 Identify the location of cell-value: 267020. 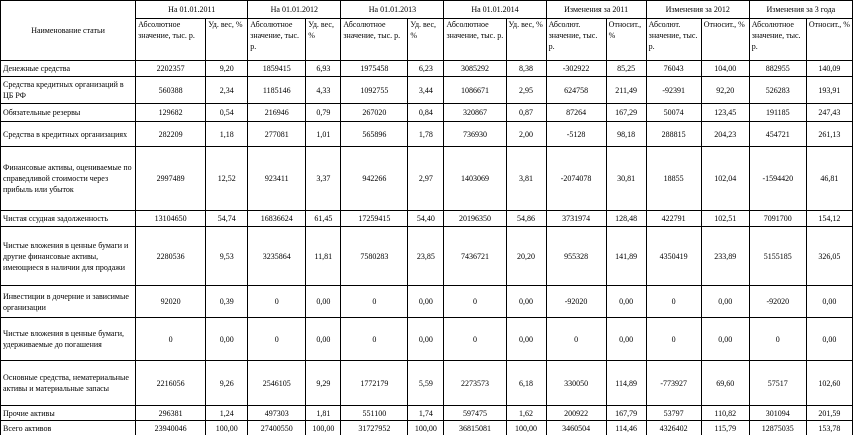
(374, 112).